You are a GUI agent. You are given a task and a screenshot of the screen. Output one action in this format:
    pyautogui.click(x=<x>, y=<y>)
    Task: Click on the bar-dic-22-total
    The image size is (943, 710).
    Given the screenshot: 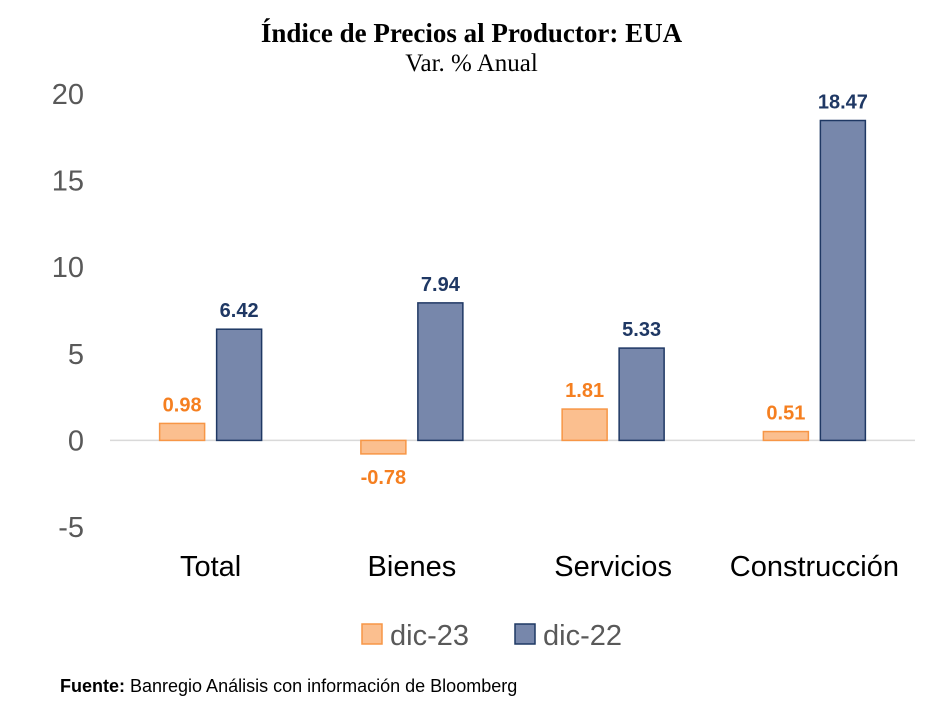 What is the action you would take?
    pyautogui.click(x=239, y=385)
    